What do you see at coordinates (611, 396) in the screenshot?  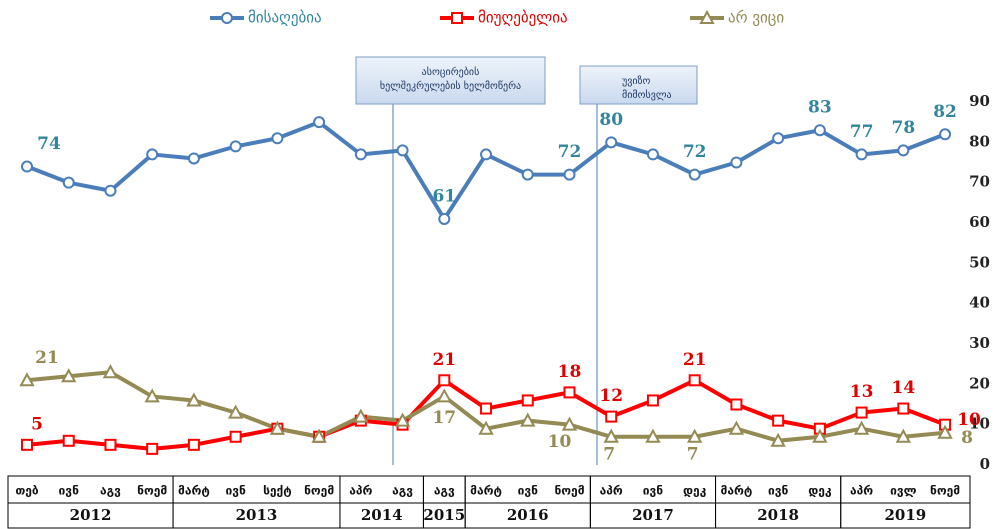 I see `data-label: 12` at bounding box center [611, 396].